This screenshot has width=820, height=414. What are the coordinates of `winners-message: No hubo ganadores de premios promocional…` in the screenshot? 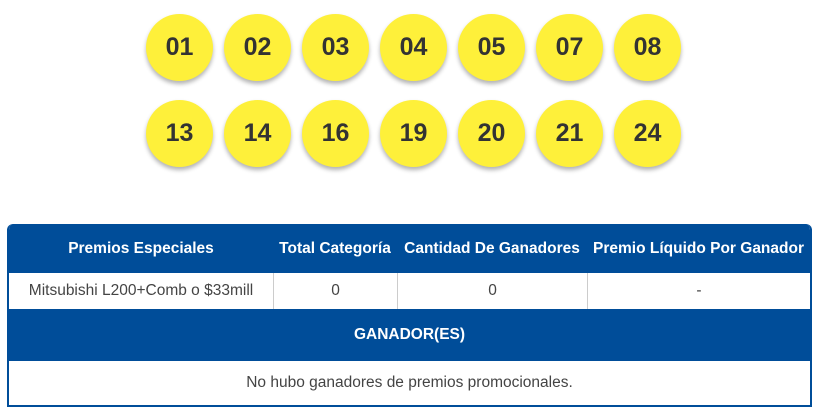 It's located at (409, 382).